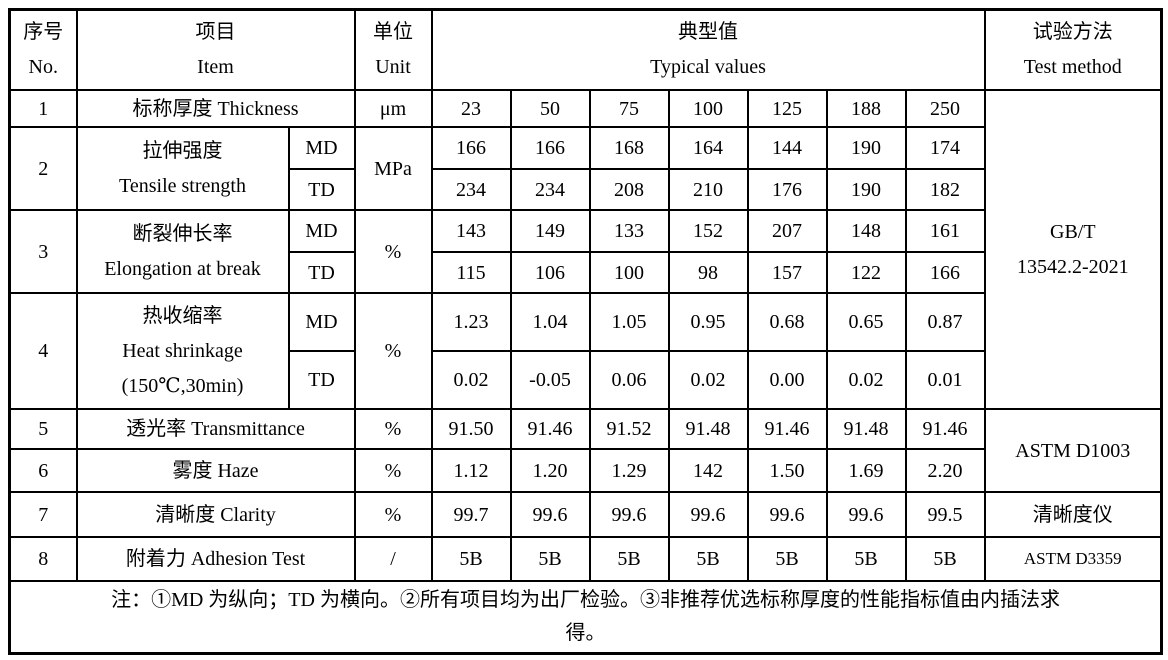  Describe the element at coordinates (43, 470) in the screenshot. I see `cell-no: 6` at that location.